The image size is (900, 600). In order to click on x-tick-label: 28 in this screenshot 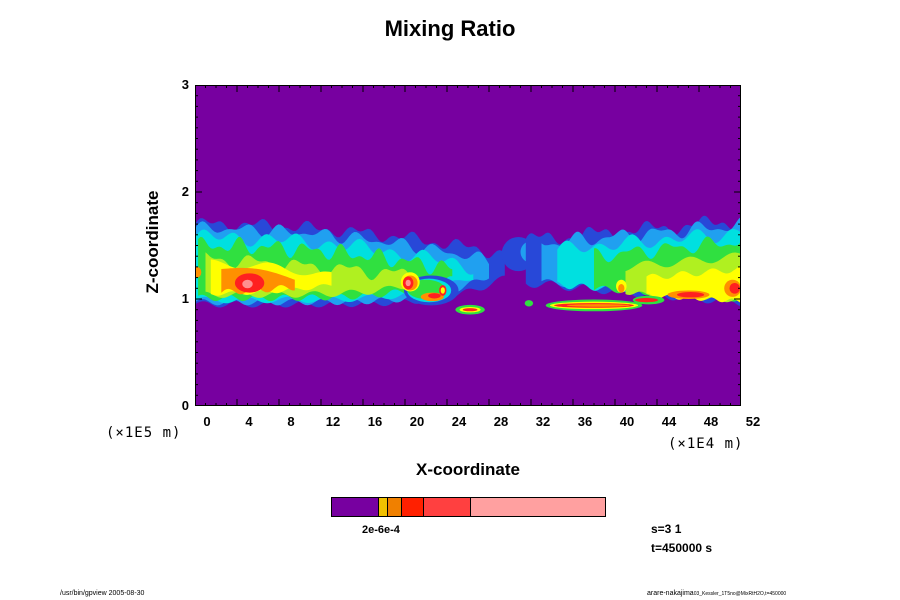, I will do `click(501, 421)`.